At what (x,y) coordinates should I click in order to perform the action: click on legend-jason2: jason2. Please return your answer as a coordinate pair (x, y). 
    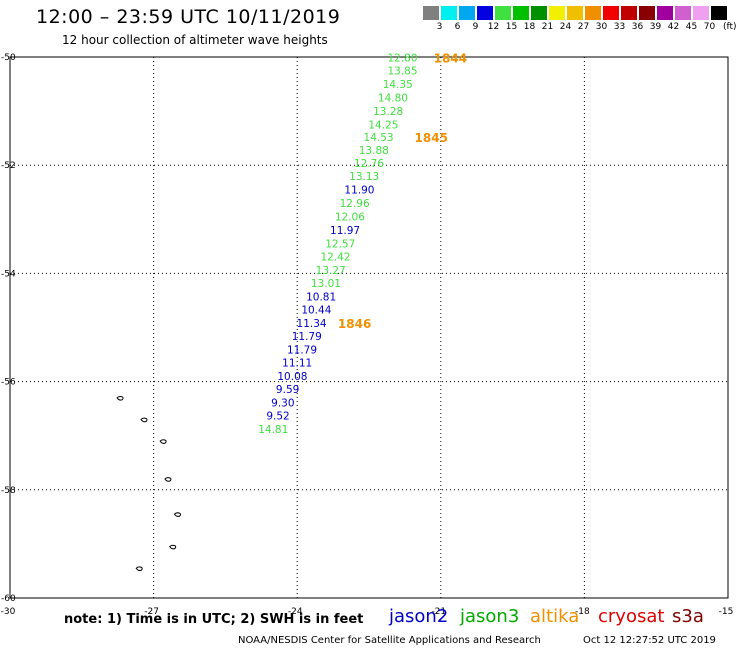
    Looking at the image, I should click on (419, 616).